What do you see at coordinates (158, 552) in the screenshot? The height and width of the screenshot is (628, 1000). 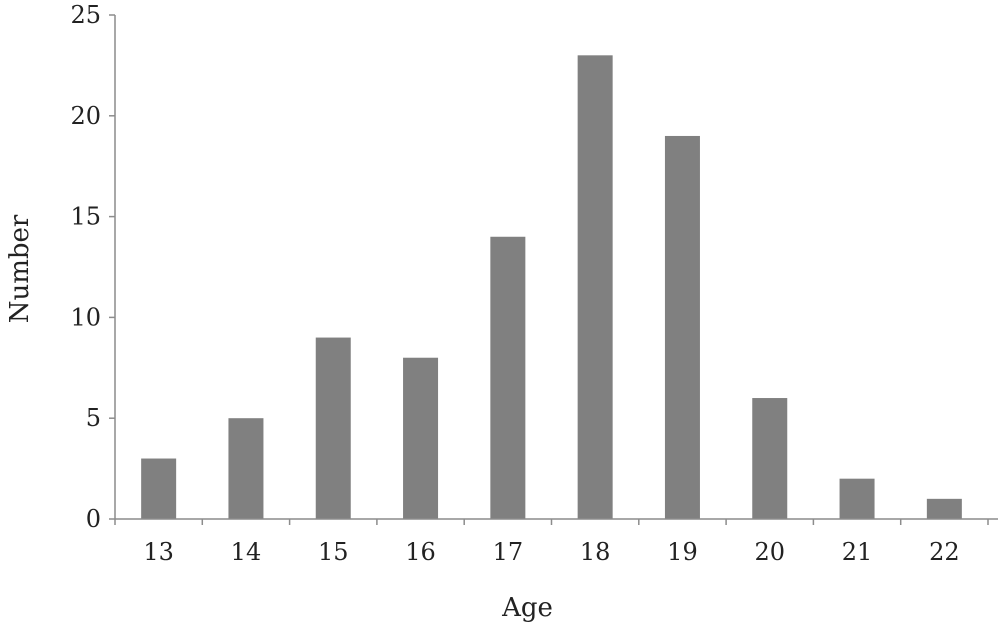 I see `x-tick-label: 13` at bounding box center [158, 552].